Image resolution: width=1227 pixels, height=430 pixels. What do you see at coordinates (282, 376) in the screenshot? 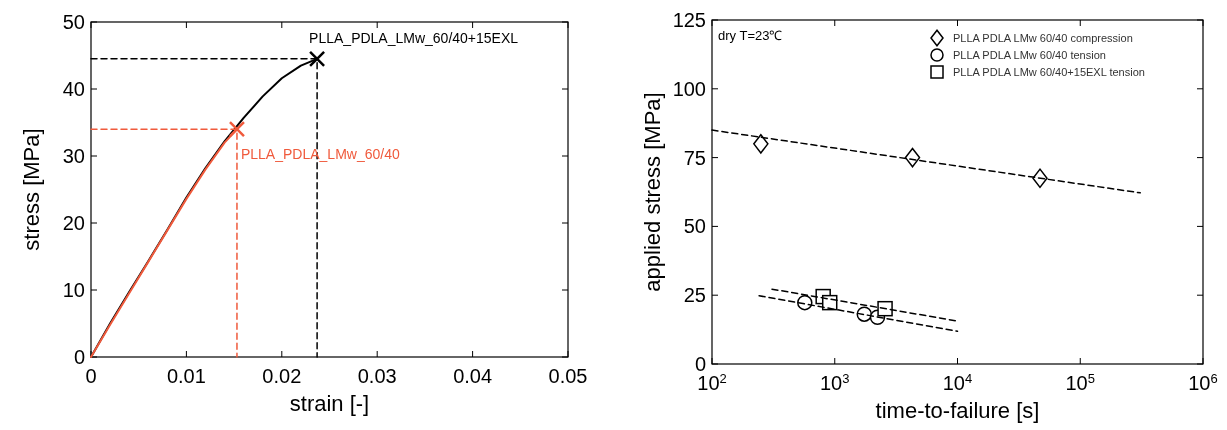
I see `x-tick-label: 0.02` at bounding box center [282, 376].